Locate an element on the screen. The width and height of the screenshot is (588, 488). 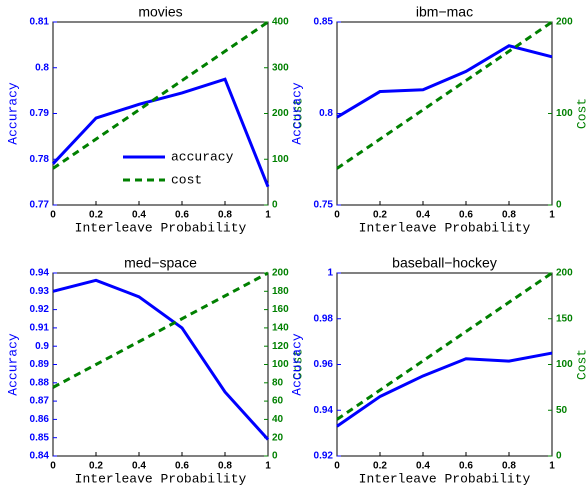
y2-tick-label: 400 is located at coordinates (280, 22).